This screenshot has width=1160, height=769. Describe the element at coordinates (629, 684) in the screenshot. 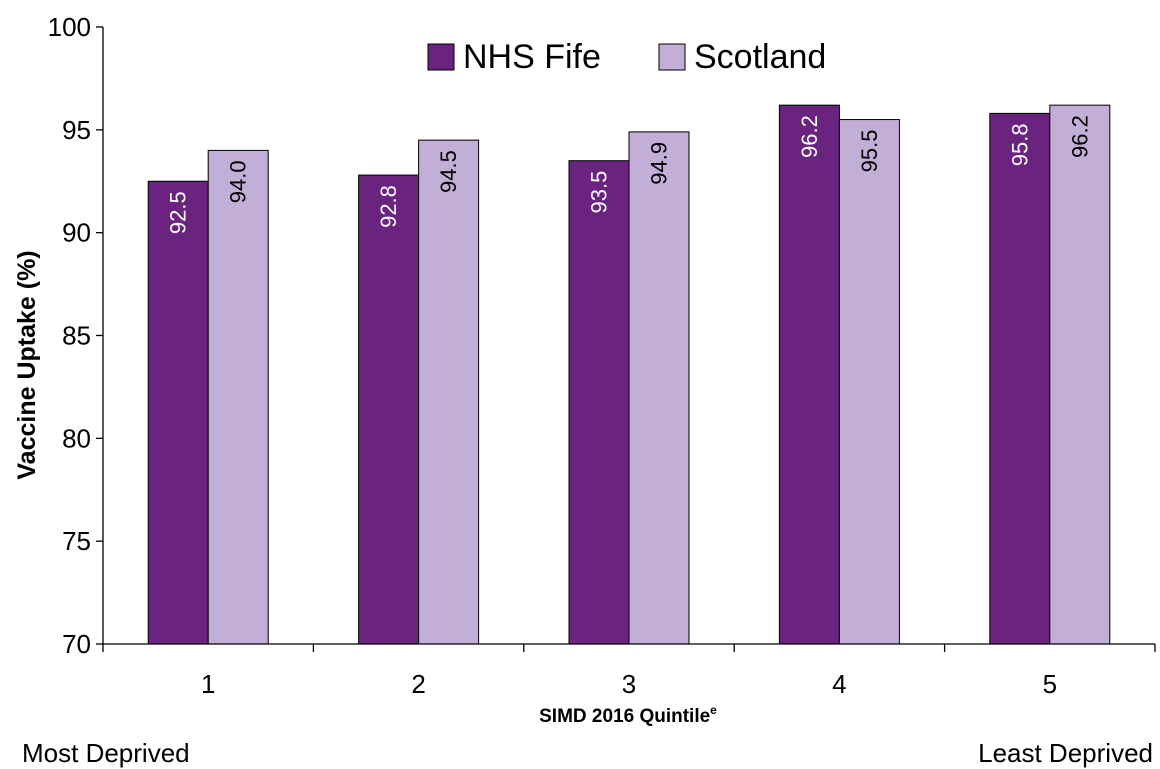

I see `x-tick-label-3: 3` at that location.